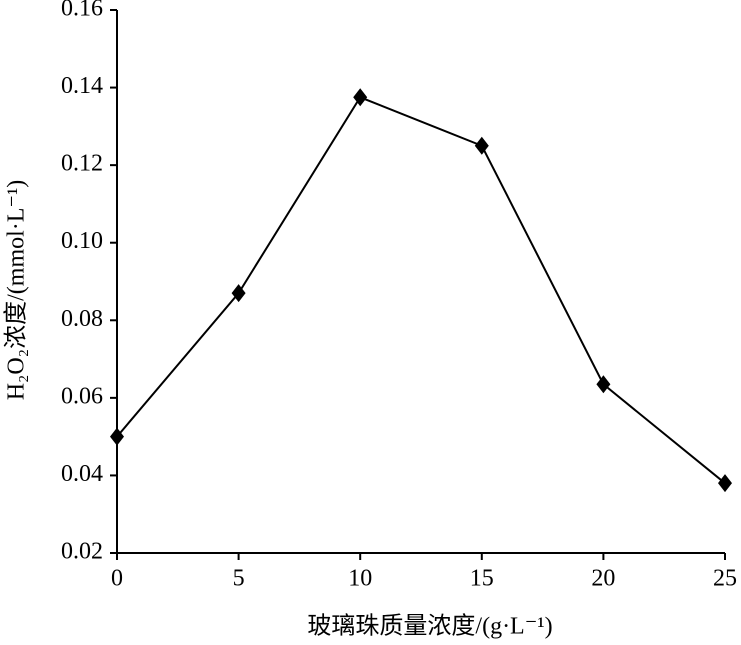  What do you see at coordinates (82, 396) in the screenshot?
I see `y-tick-label: 0.06` at bounding box center [82, 396].